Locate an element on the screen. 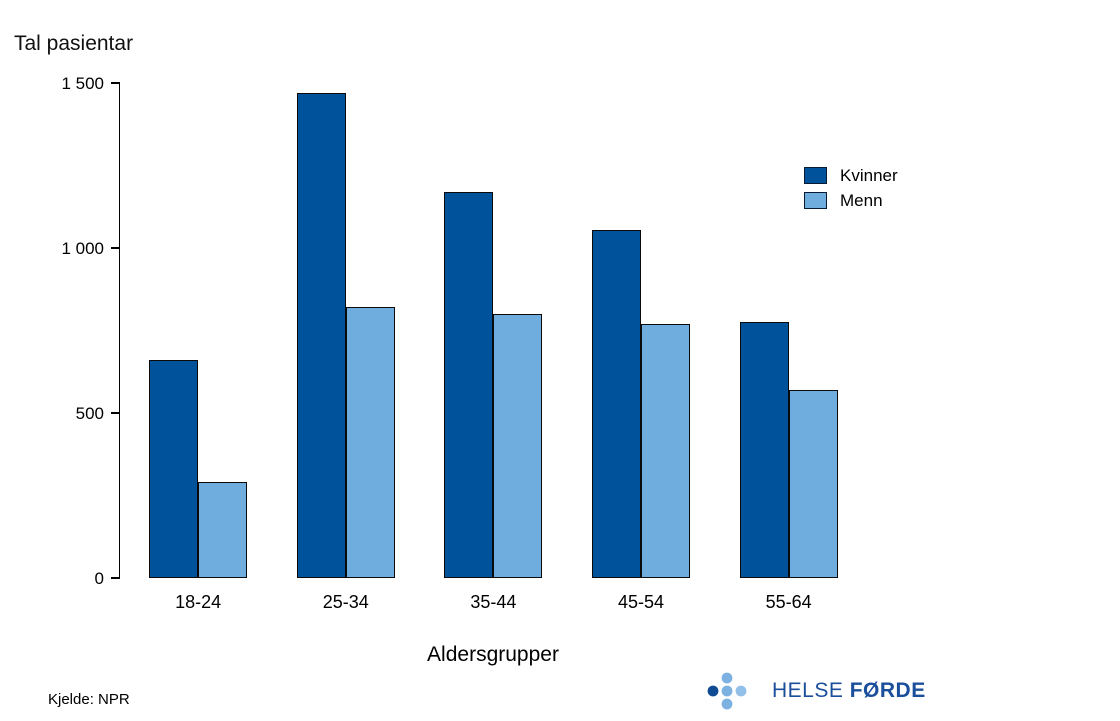 Image resolution: width=1120 pixels, height=721 pixels. logo-dot-center is located at coordinates (727, 691).